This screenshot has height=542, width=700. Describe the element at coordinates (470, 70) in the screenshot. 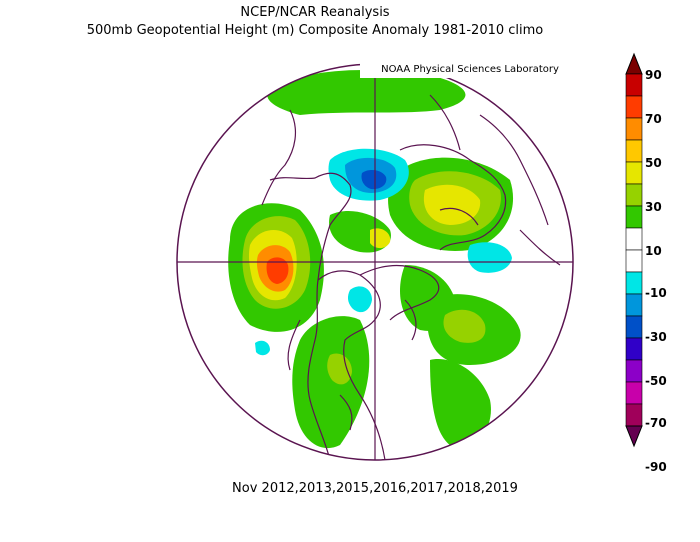

I see `credit-label: NOAA Physical Sciences Laboratory` at that location.